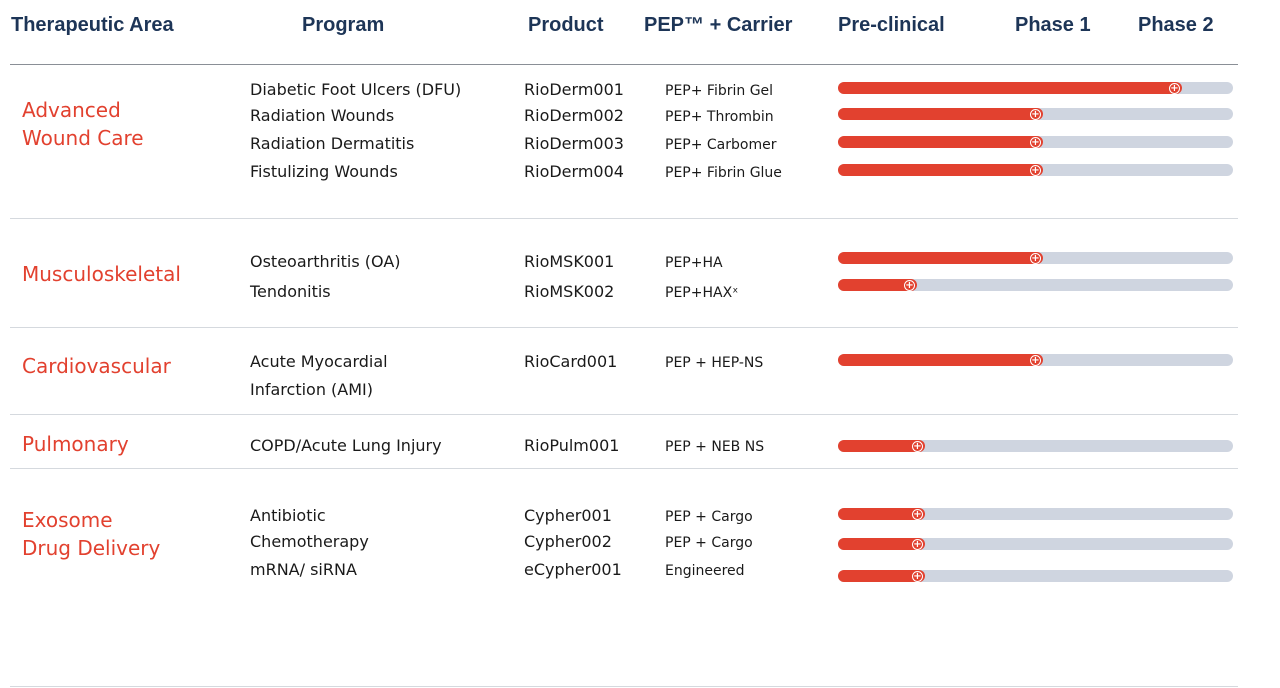  What do you see at coordinates (573, 569) in the screenshot?
I see `product-code: eCypher001` at bounding box center [573, 569].